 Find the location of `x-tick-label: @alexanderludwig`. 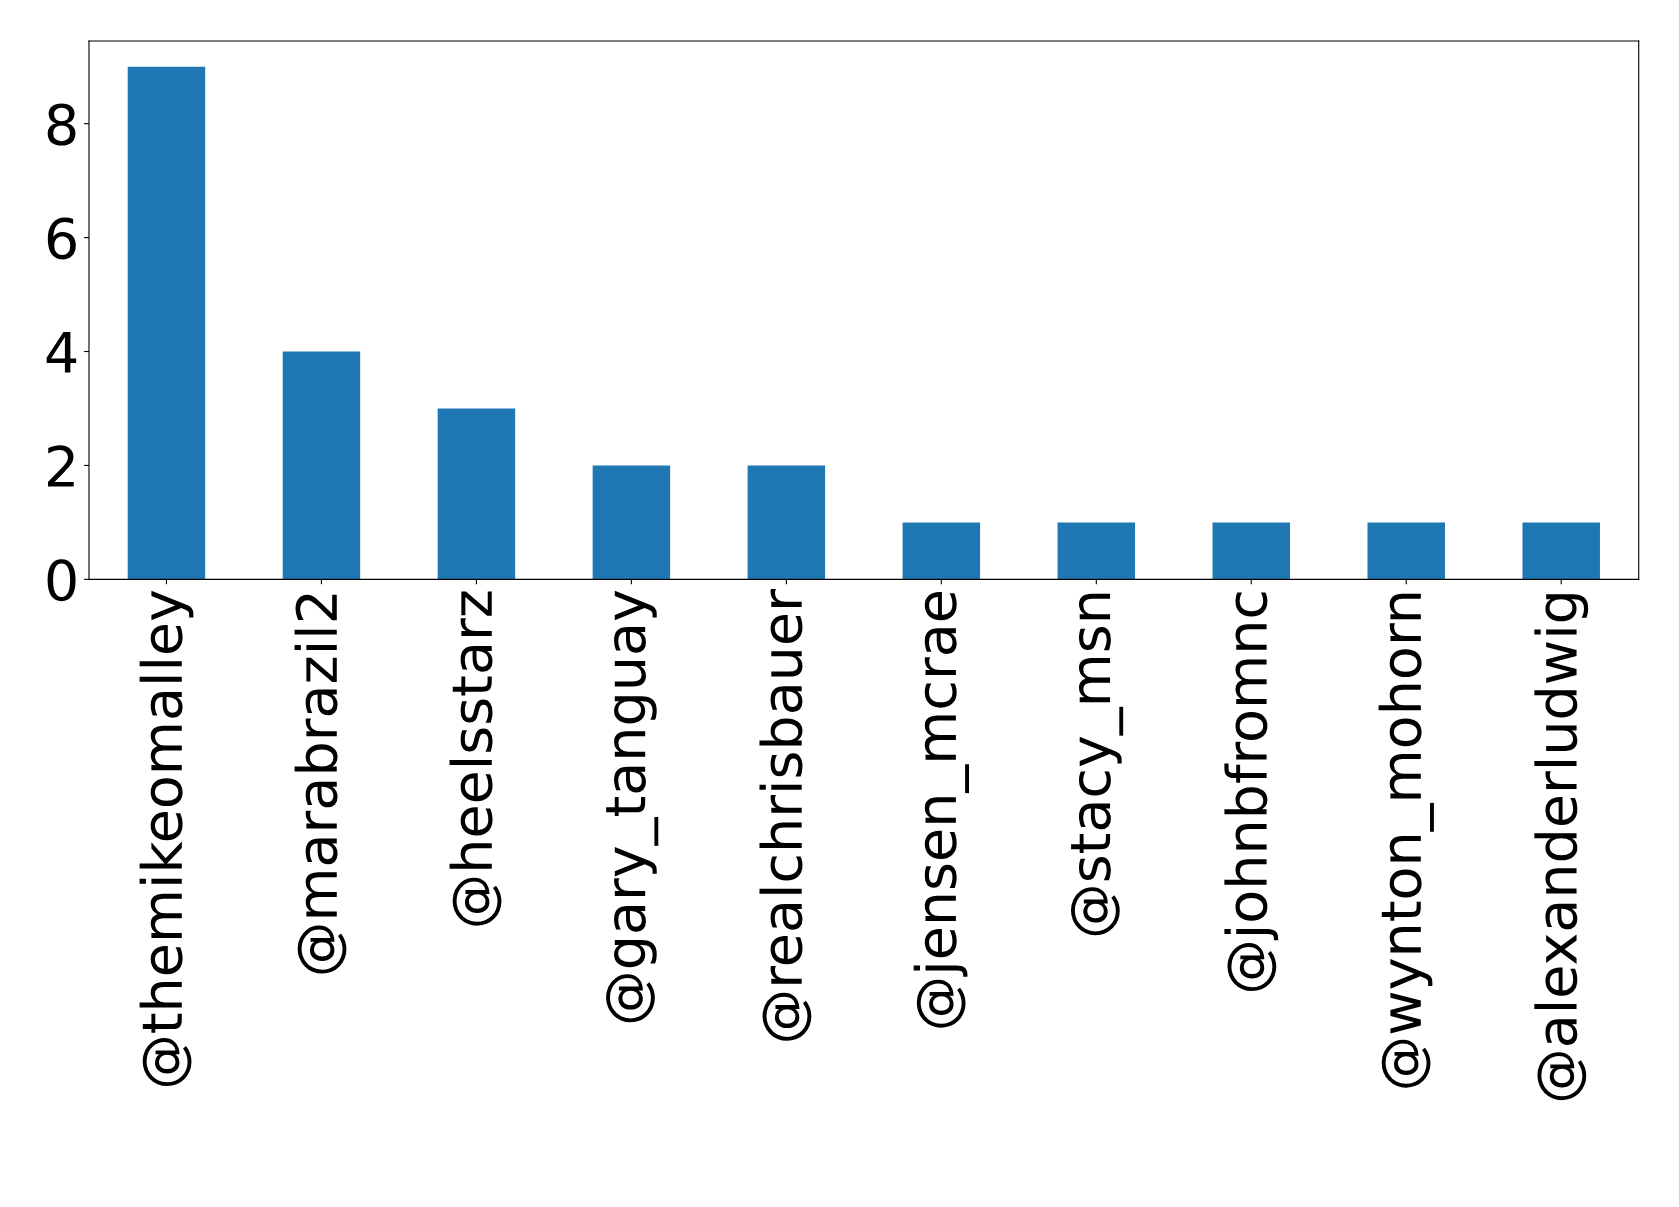

x-tick-label: @alexanderludwig is located at coordinates (1561, 847).